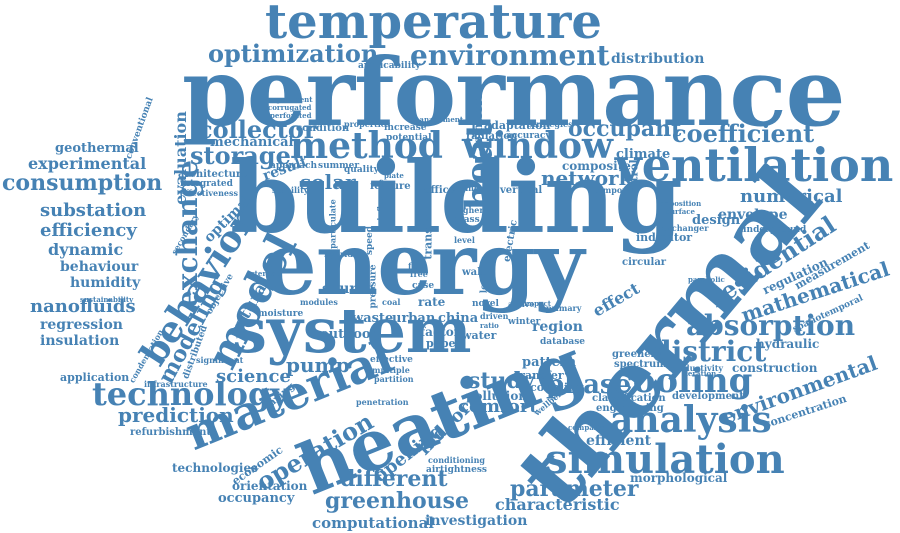 The height and width of the screenshot is (533, 900). What do you see at coordinates (637, 354) in the screenshot?
I see `word-greenery: greenery` at bounding box center [637, 354].